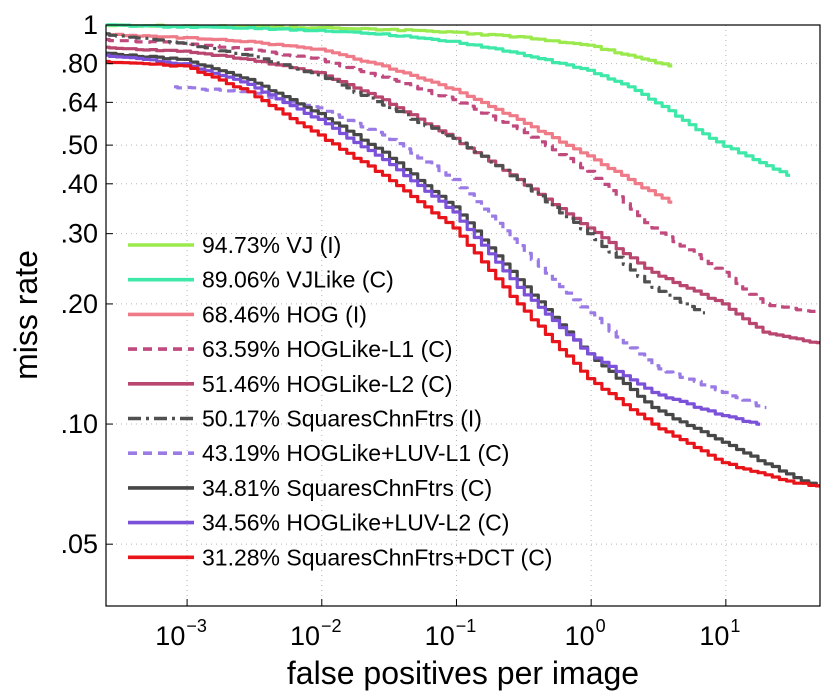 The height and width of the screenshot is (697, 830). Describe the element at coordinates (79, 102) in the screenshot. I see `y-tick-label: .64` at that location.